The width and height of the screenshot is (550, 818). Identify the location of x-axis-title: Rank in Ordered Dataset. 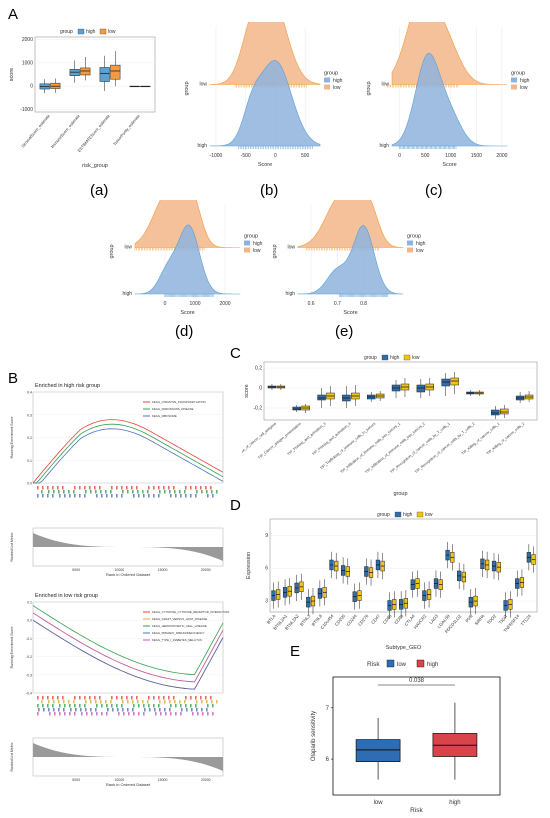
(128, 574).